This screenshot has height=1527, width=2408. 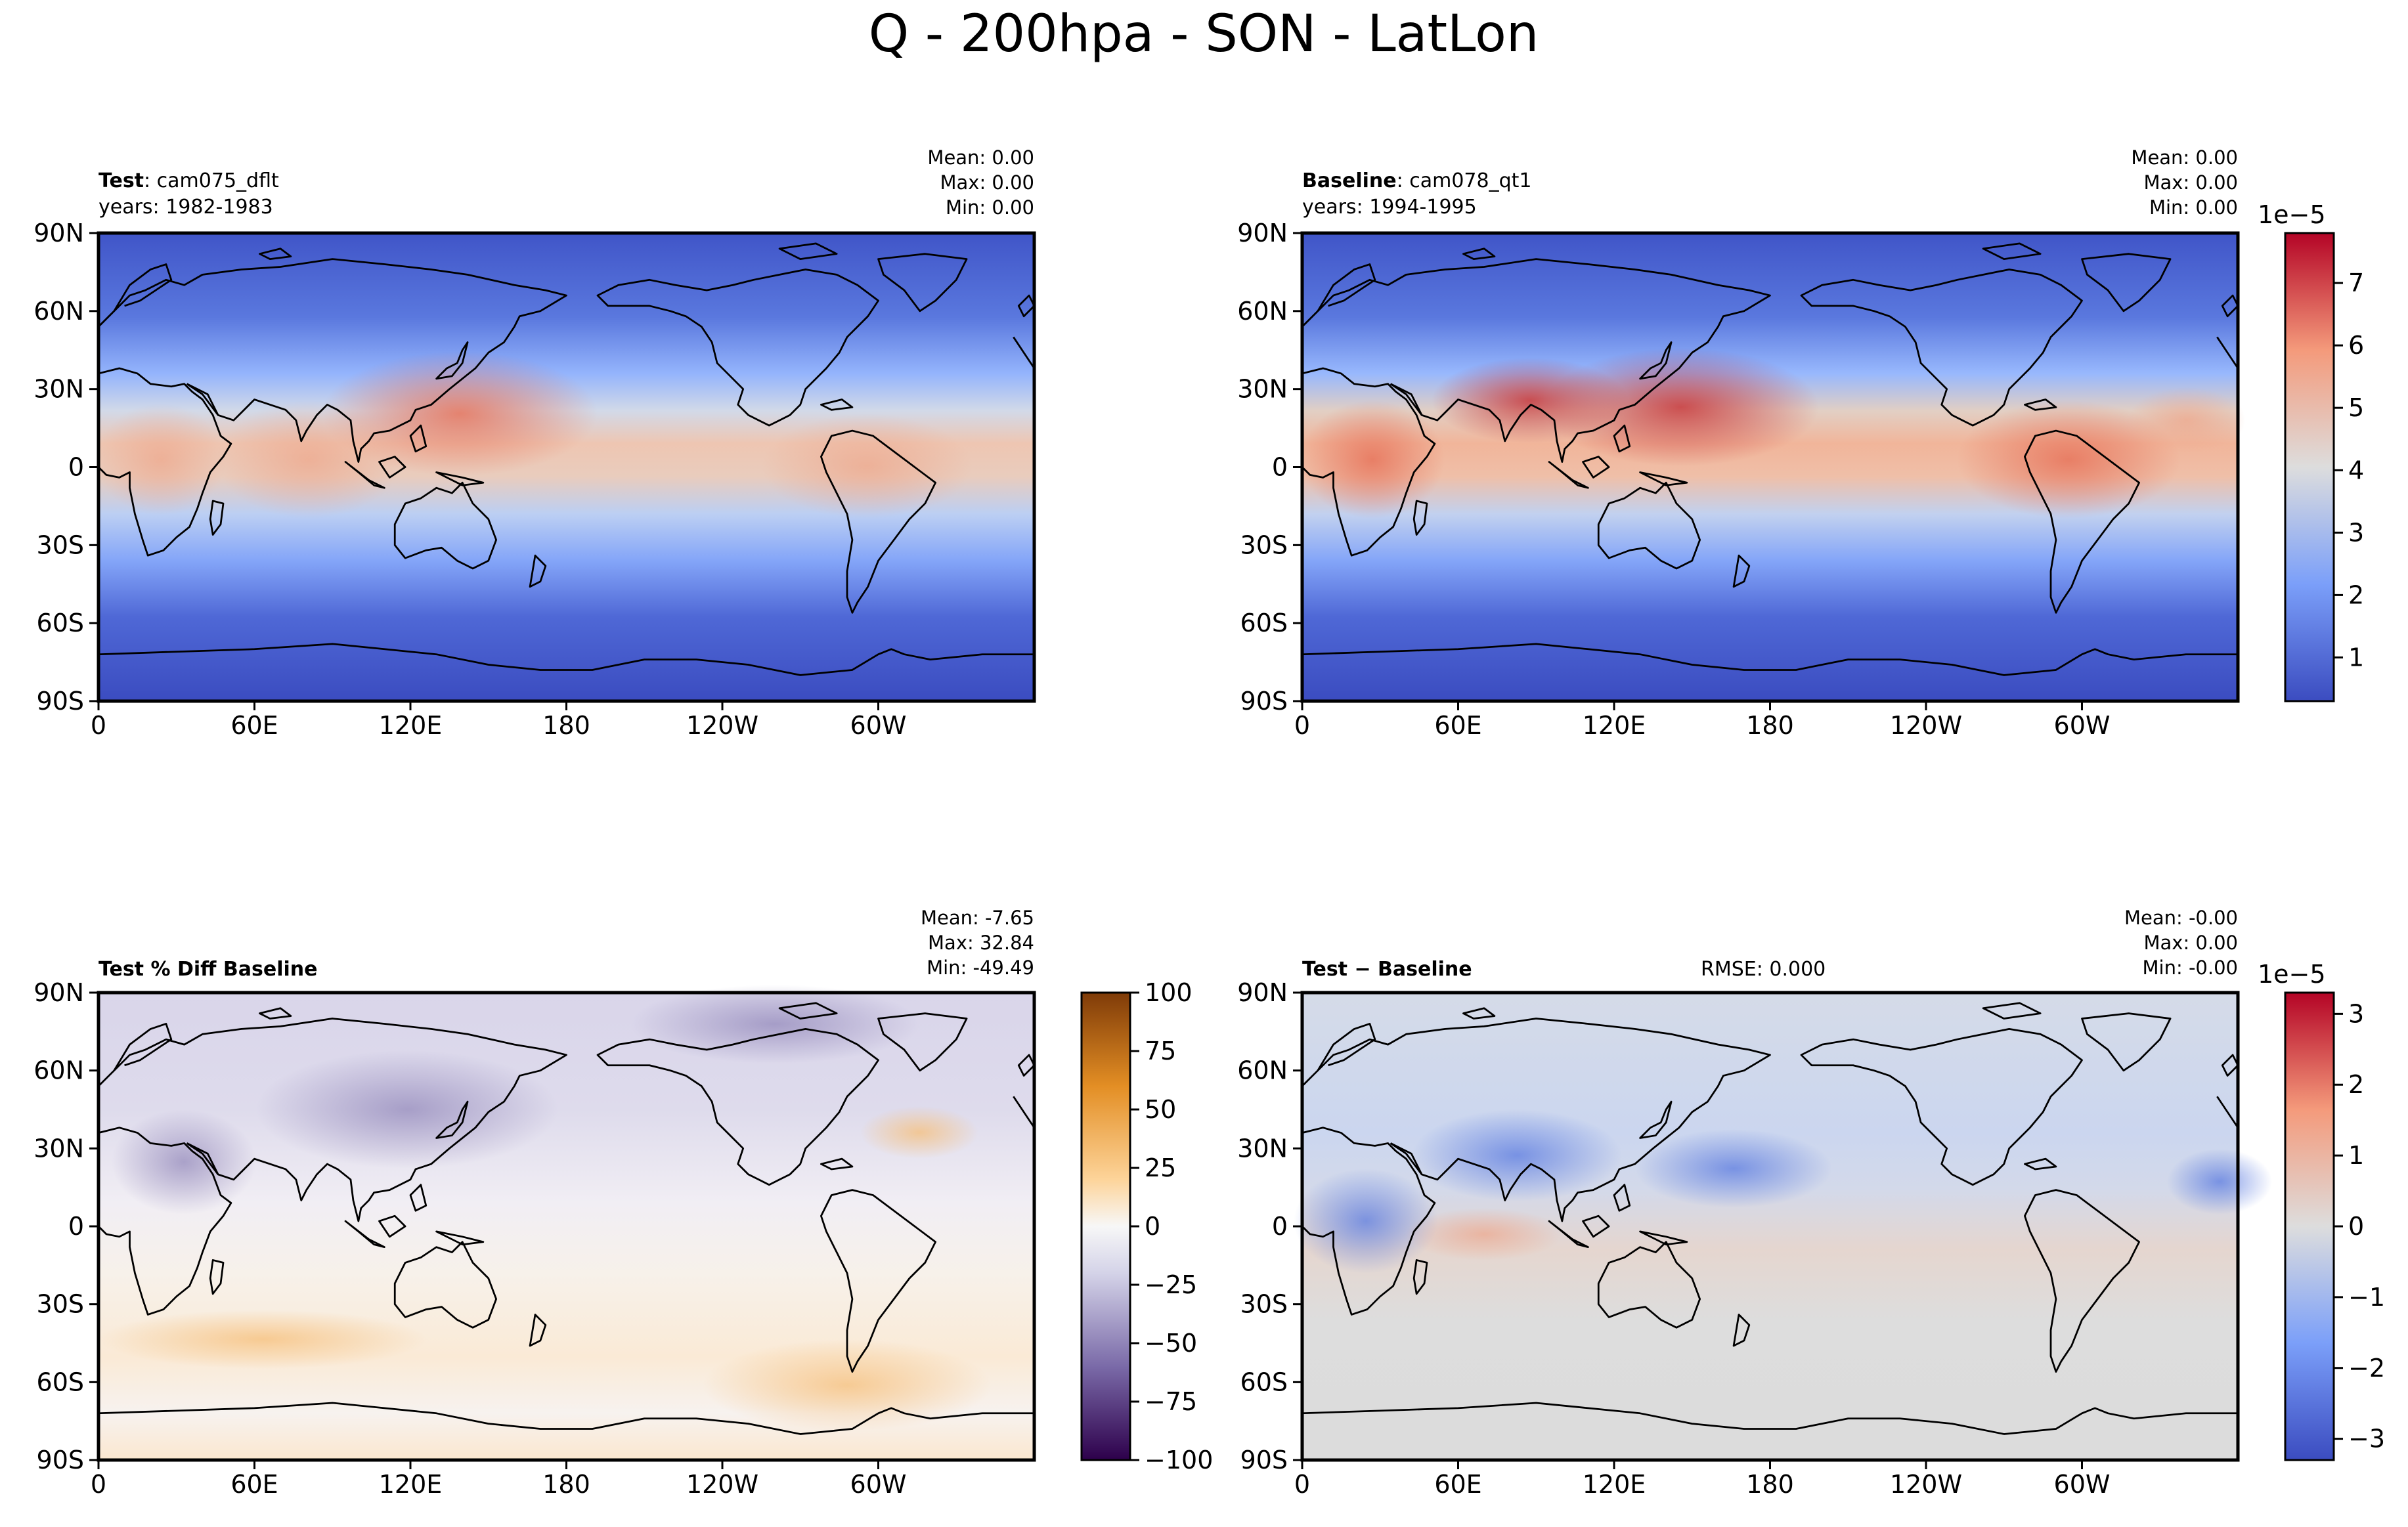 What do you see at coordinates (1264, 623) in the screenshot?
I see `y-tick-label-baseline: 60S` at bounding box center [1264, 623].